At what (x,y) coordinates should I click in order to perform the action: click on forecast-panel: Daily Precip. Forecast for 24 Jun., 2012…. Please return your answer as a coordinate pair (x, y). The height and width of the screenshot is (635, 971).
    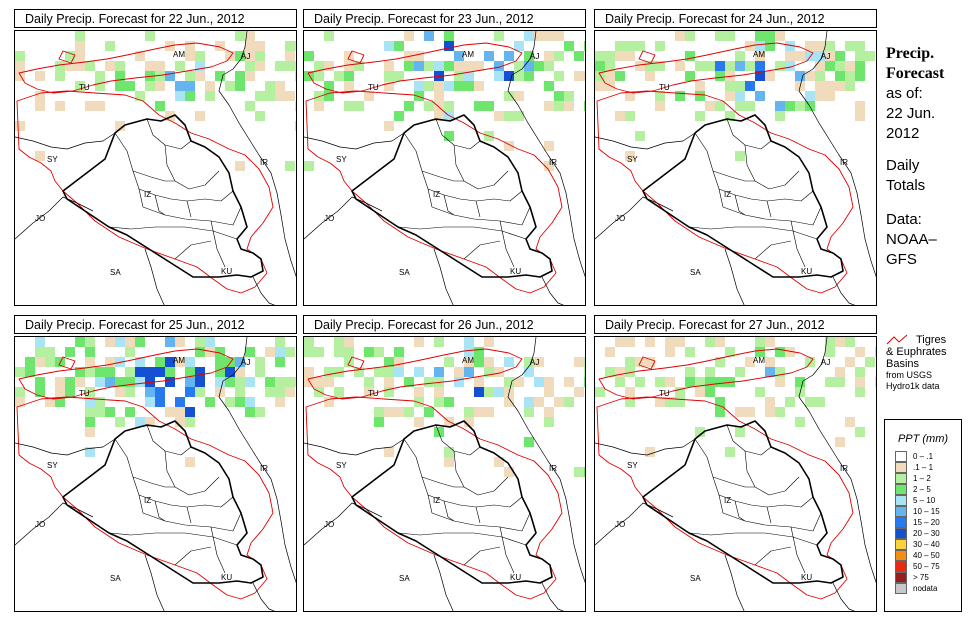
    Looking at the image, I should click on (735, 157).